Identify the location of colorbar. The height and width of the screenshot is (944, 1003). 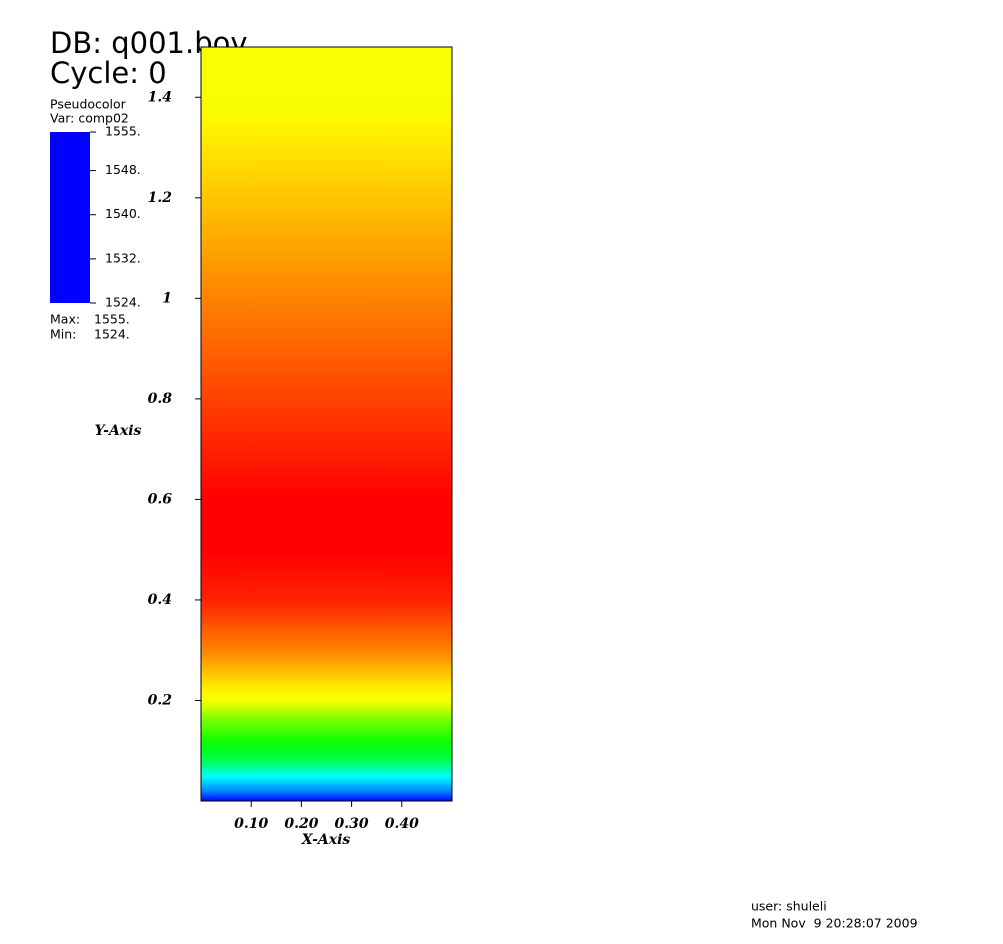
(70, 217).